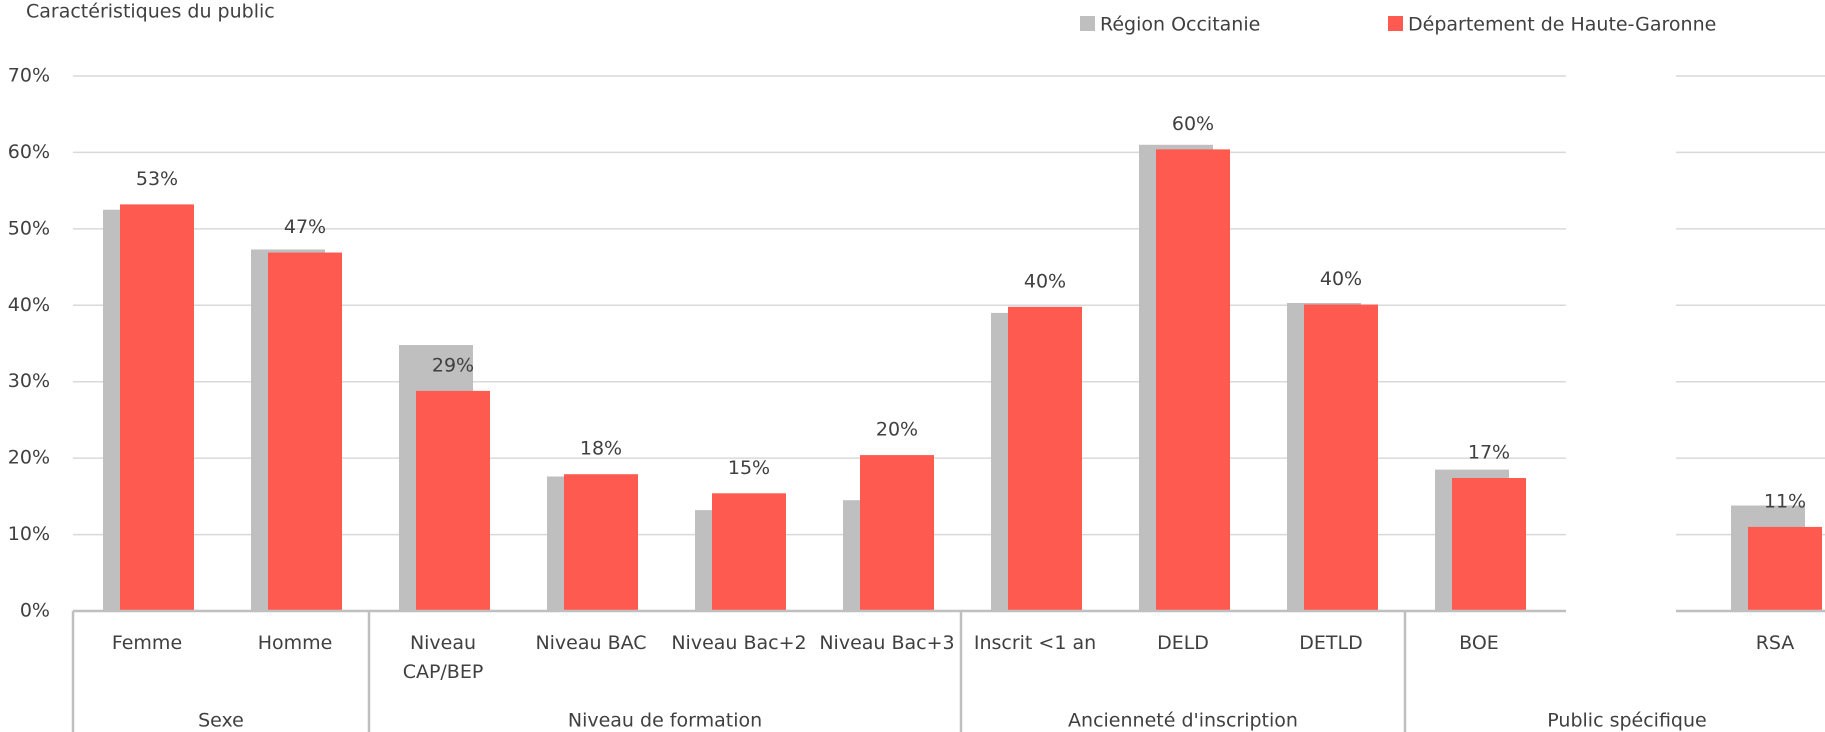 The width and height of the screenshot is (1825, 732). What do you see at coordinates (1035, 643) in the screenshot?
I see `x-tick-label: Inscrit <1 an` at bounding box center [1035, 643].